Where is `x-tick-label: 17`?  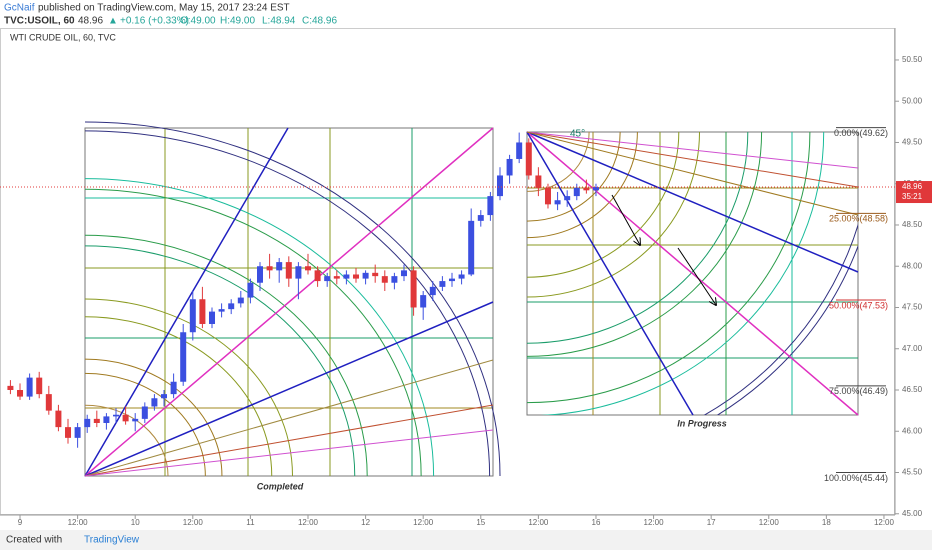 x-tick-label: 17 is located at coordinates (711, 522).